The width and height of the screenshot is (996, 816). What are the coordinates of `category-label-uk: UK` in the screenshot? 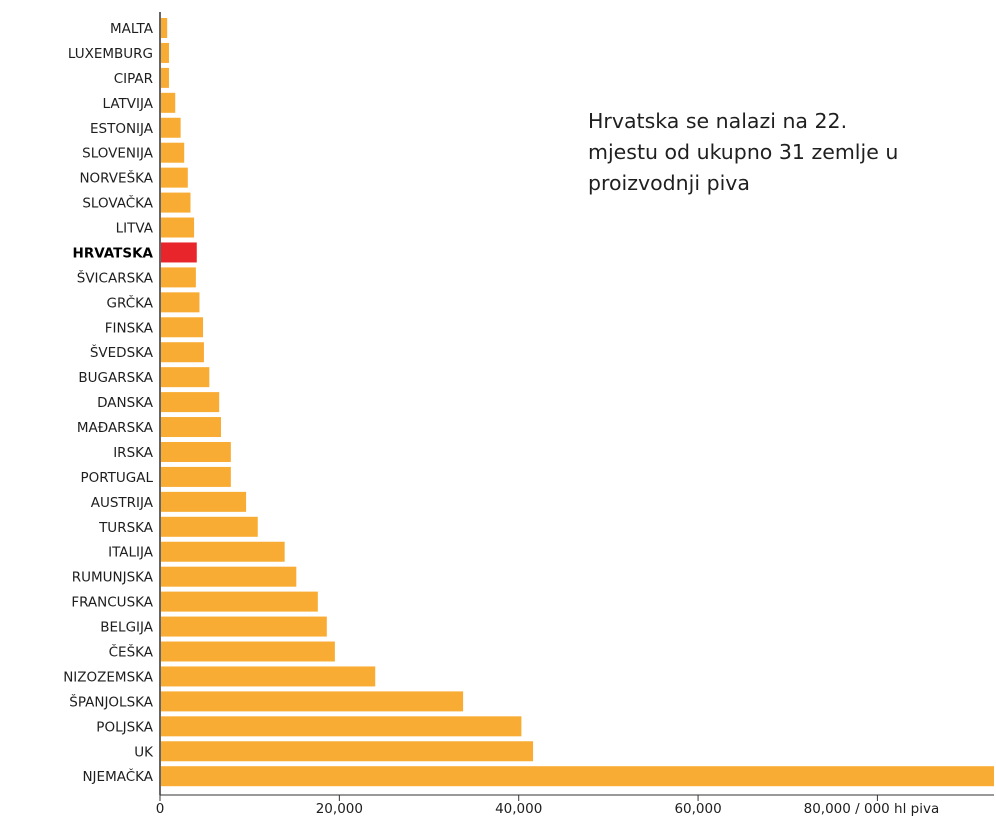 It's located at (144, 752).